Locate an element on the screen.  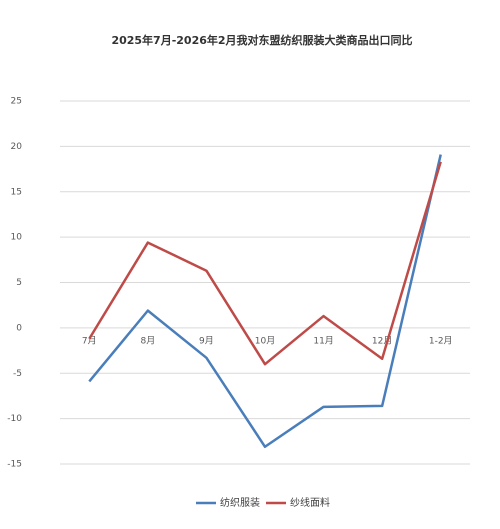
x-tick-label: 8月 is located at coordinates (147, 340).